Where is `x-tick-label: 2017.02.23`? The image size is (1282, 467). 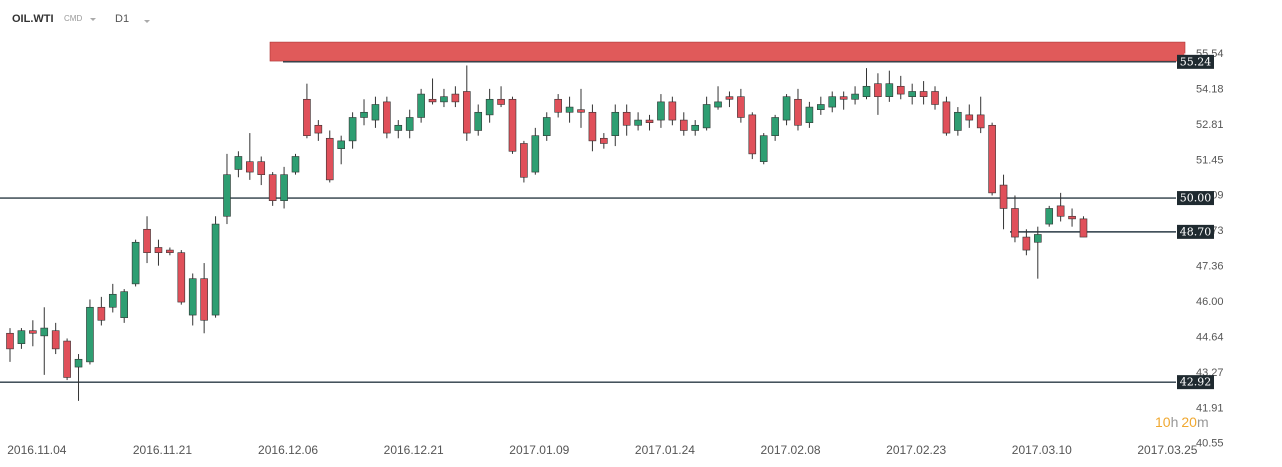
x-tick-label: 2017.02.23 is located at coordinates (916, 450).